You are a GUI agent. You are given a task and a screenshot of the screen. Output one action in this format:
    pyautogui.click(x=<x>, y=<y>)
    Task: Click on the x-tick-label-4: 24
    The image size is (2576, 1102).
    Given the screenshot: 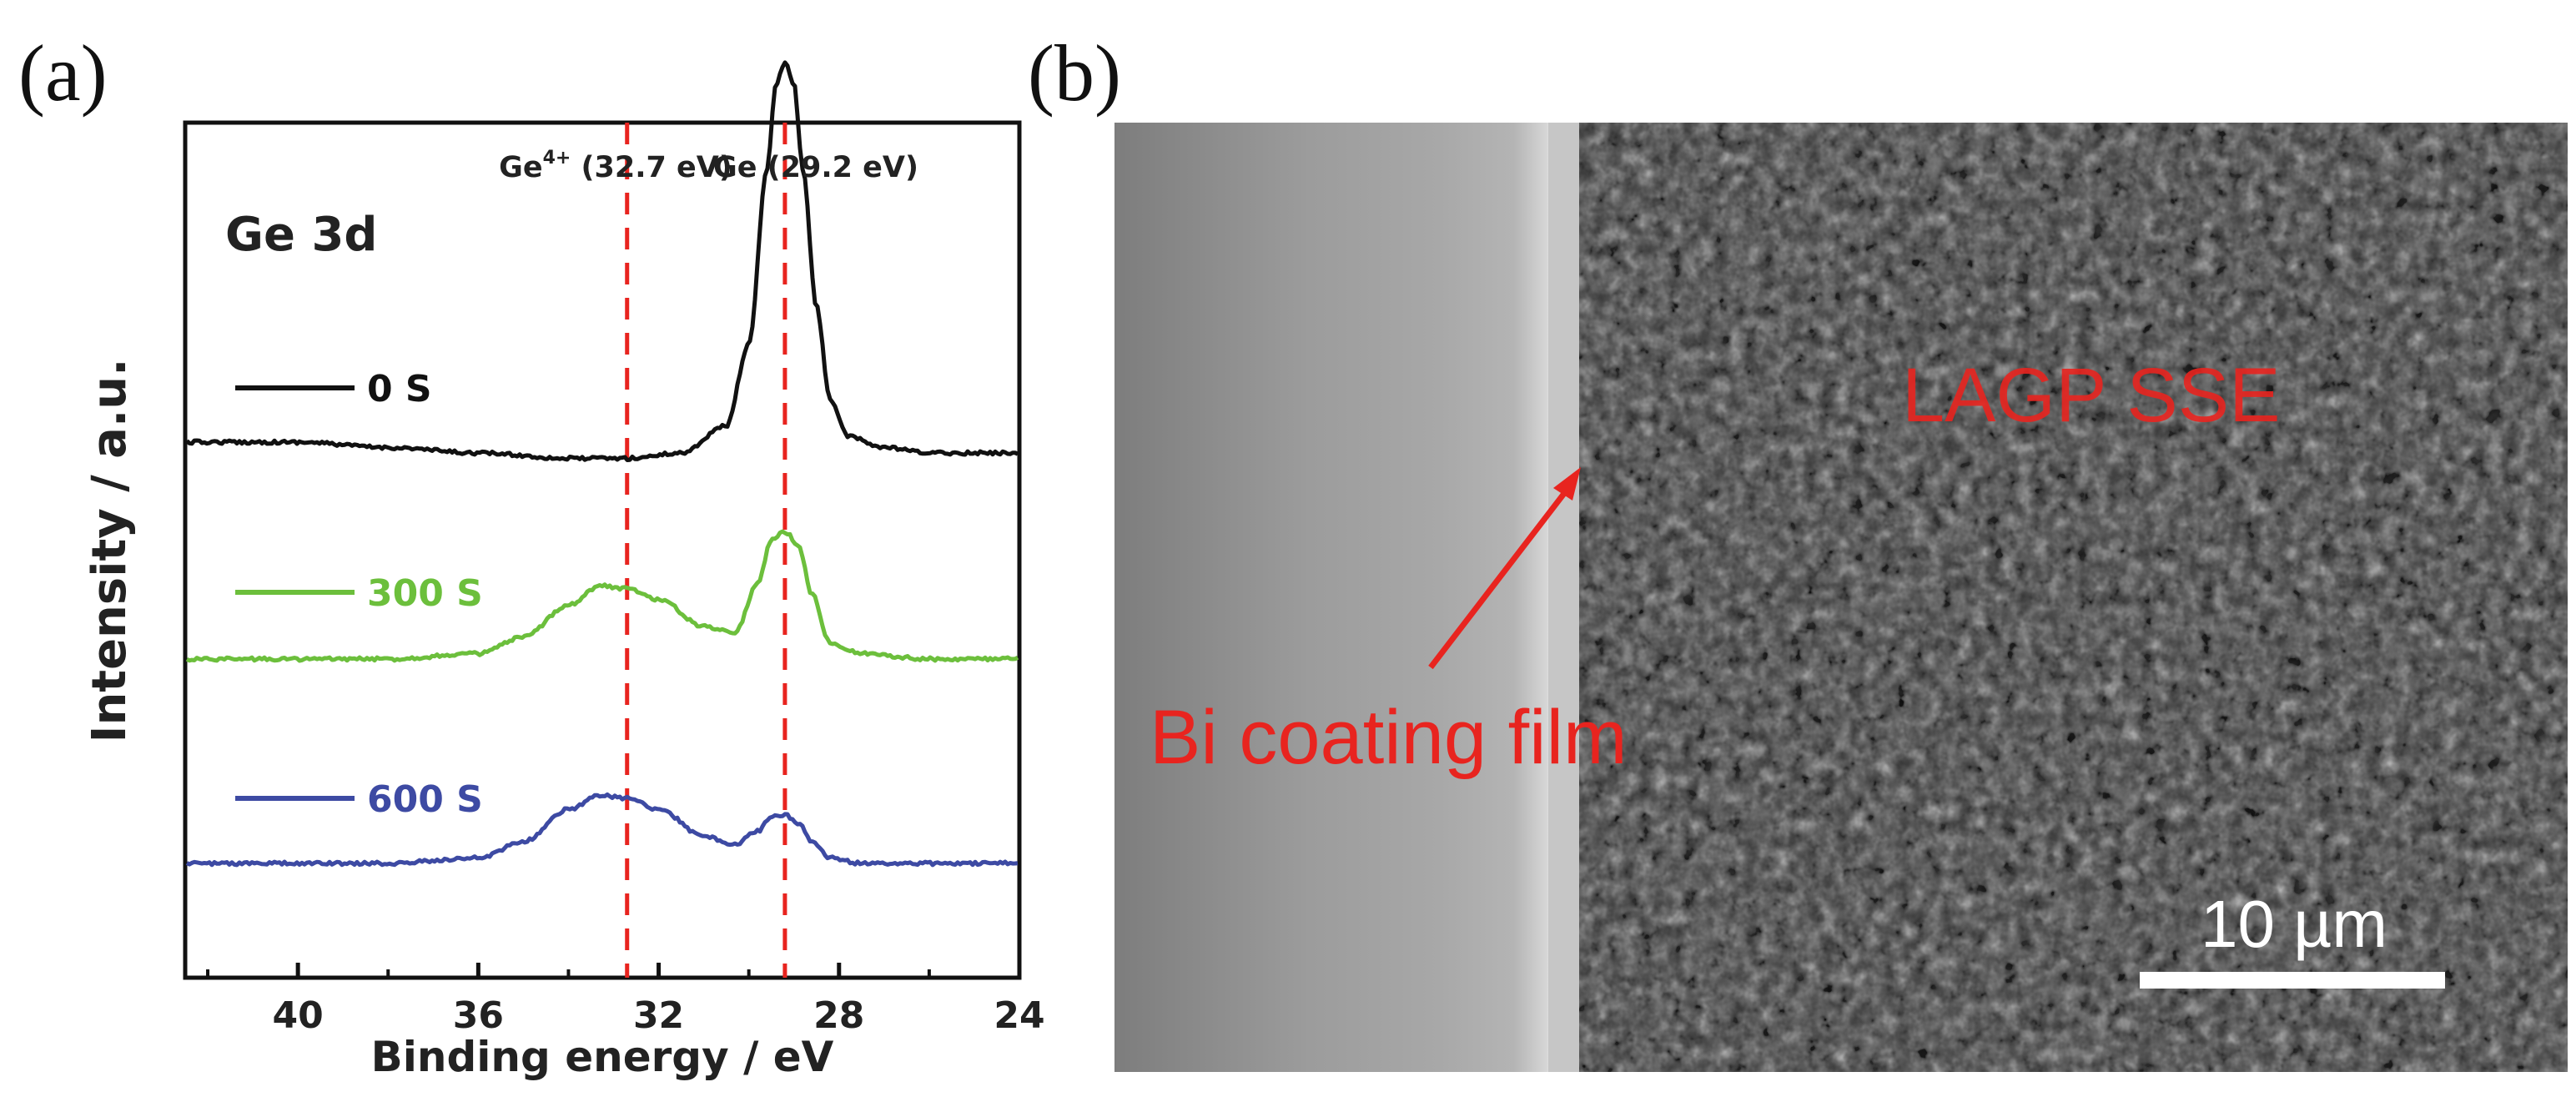 What is the action you would take?
    pyautogui.click(x=1019, y=1016)
    